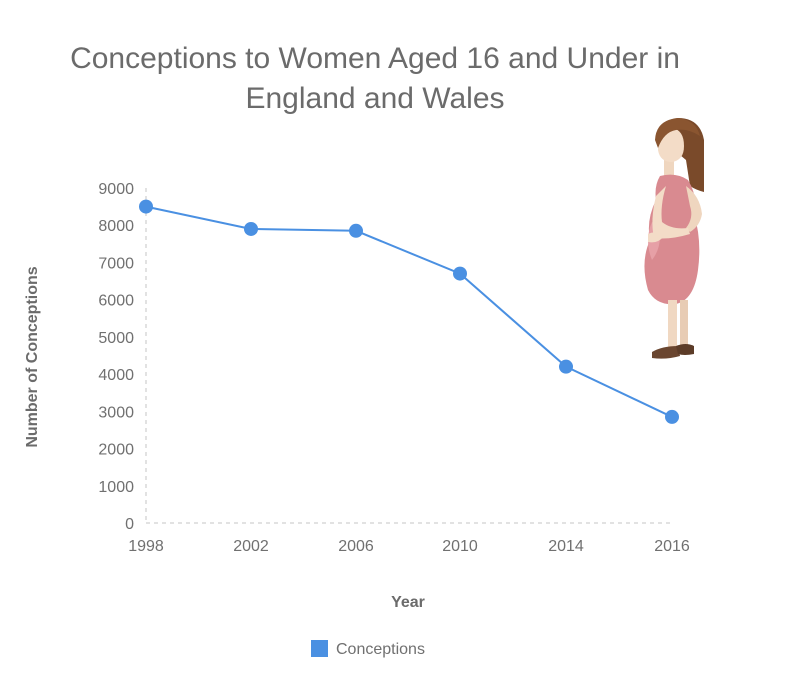 The width and height of the screenshot is (793, 679). What do you see at coordinates (408, 602) in the screenshot?
I see `x-axis-title: Year` at bounding box center [408, 602].